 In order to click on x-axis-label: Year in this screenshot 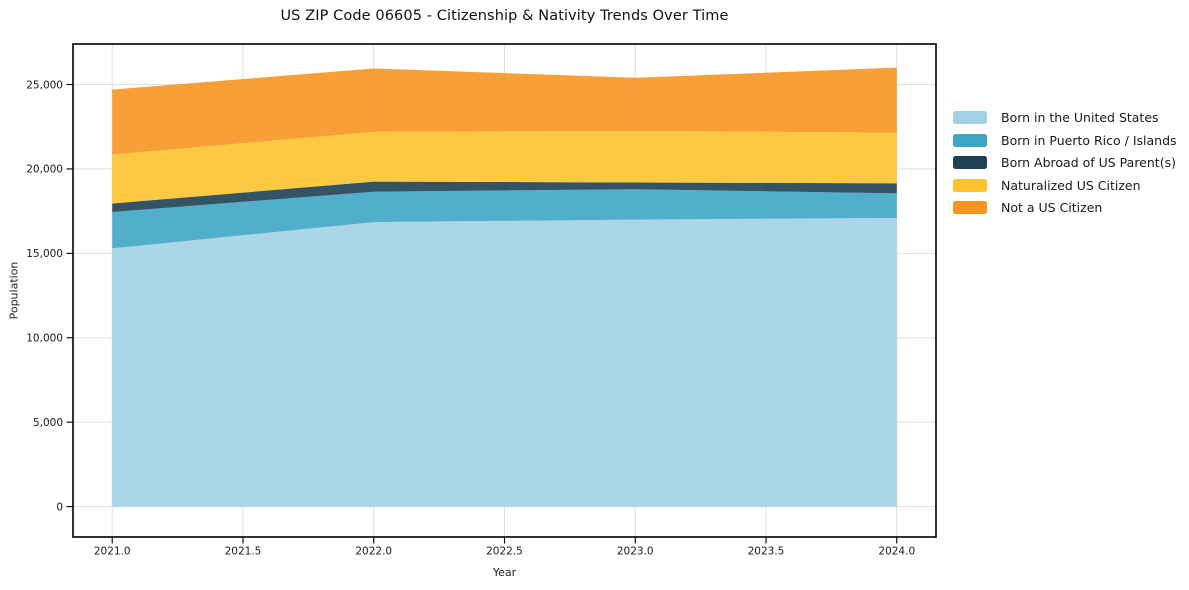, I will do `click(504, 572)`.